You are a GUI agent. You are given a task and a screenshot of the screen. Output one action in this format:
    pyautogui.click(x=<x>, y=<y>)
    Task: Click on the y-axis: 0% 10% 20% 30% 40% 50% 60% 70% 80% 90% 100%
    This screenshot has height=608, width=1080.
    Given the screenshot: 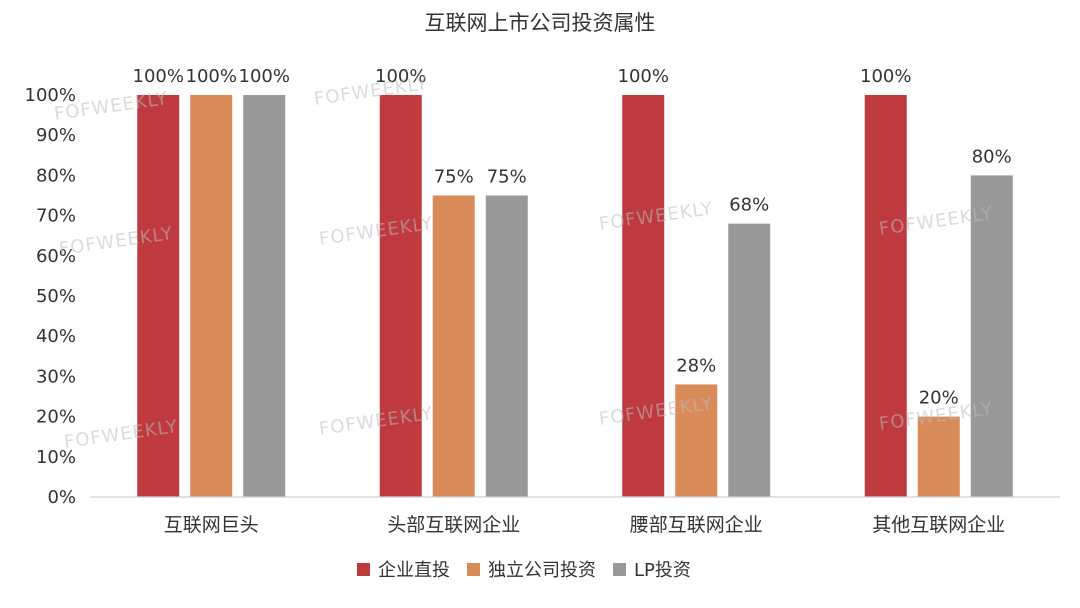 What is the action you would take?
    pyautogui.click(x=50, y=296)
    